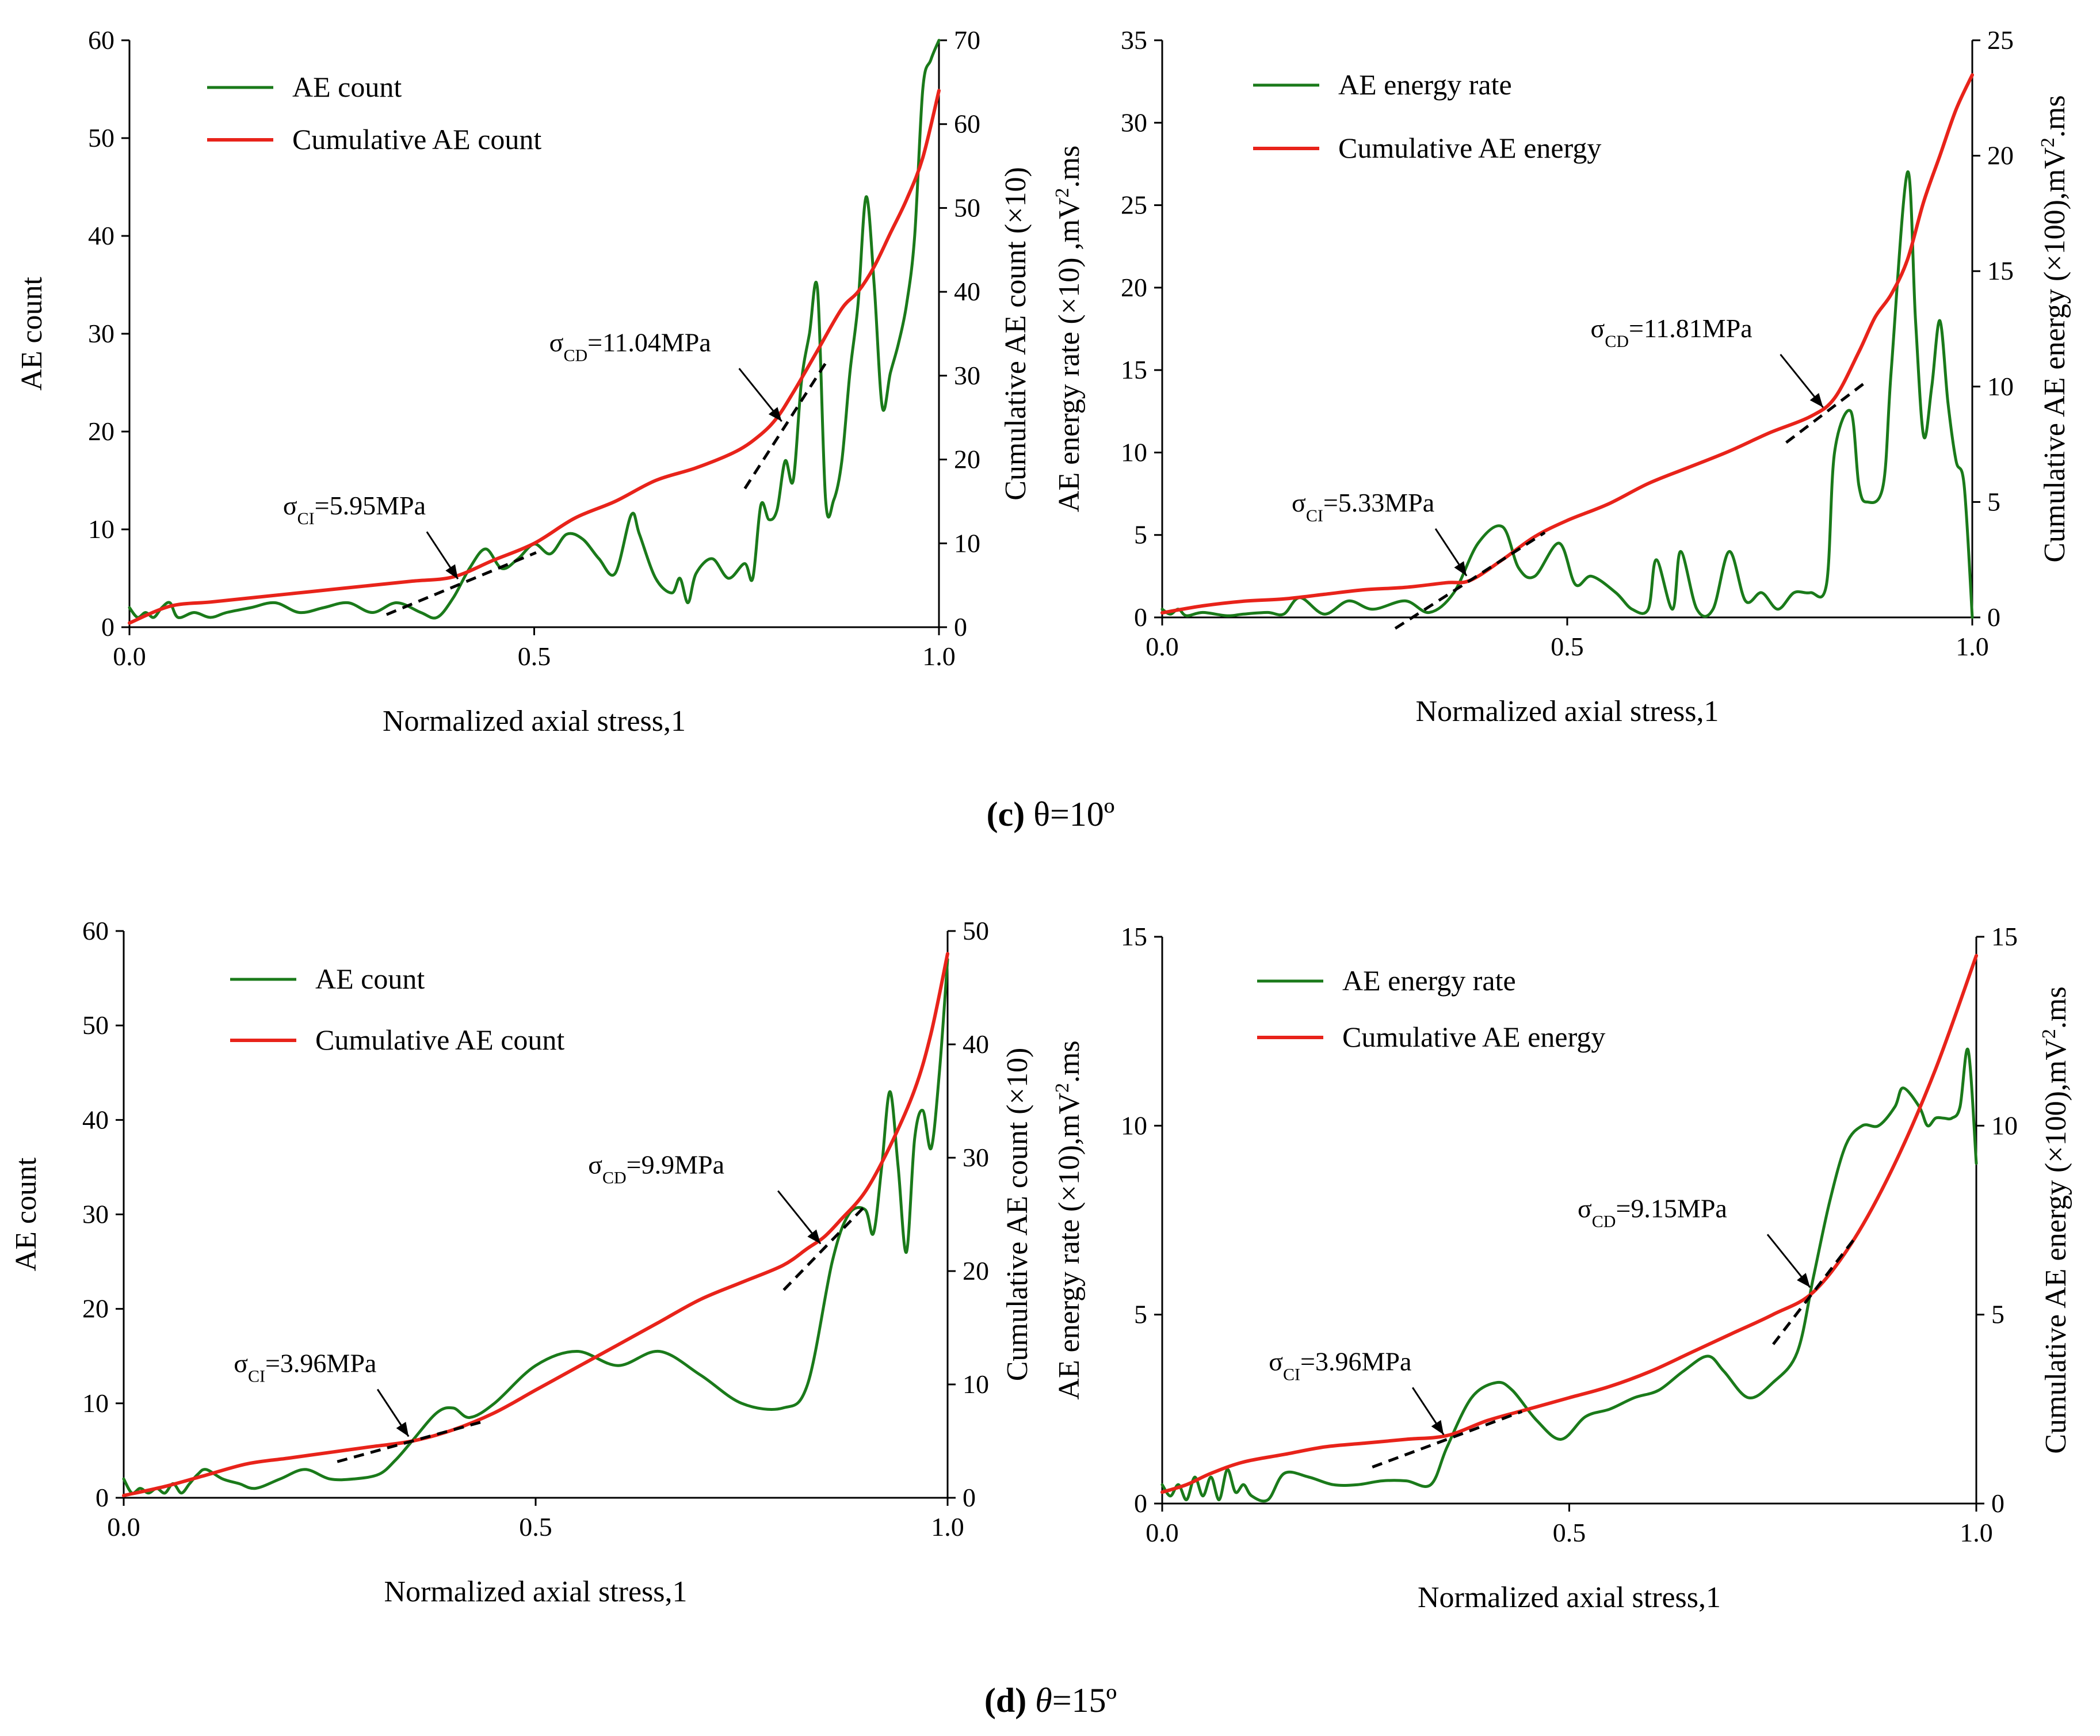 This screenshot has height=1736, width=2100. Describe the element at coordinates (354, 509) in the screenshot. I see `annotation-label: σCI=5.95MPa` at that location.